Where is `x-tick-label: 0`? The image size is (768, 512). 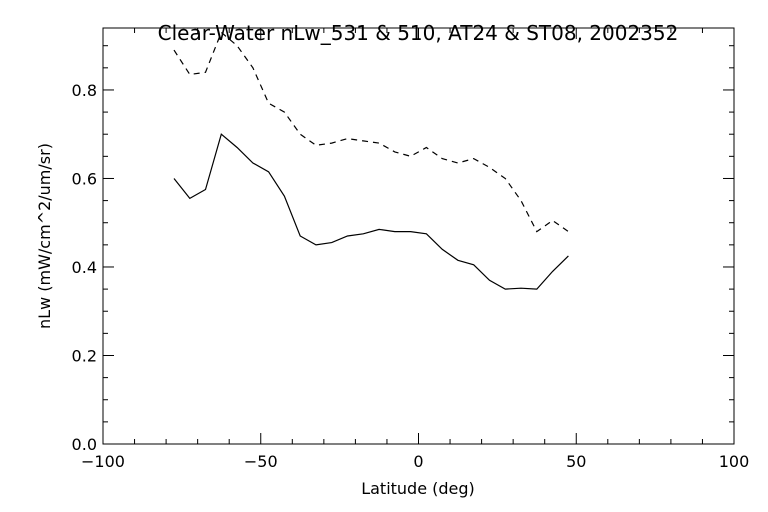 x-tick-label: 0 is located at coordinates (418, 461).